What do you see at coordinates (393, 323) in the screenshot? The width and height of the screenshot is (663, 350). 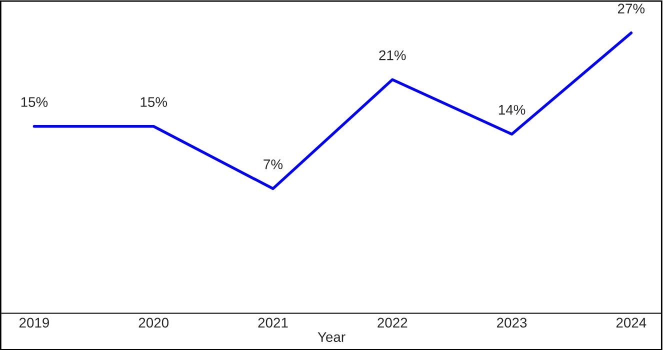 I see `x-tick-label: 2022` at bounding box center [393, 323].